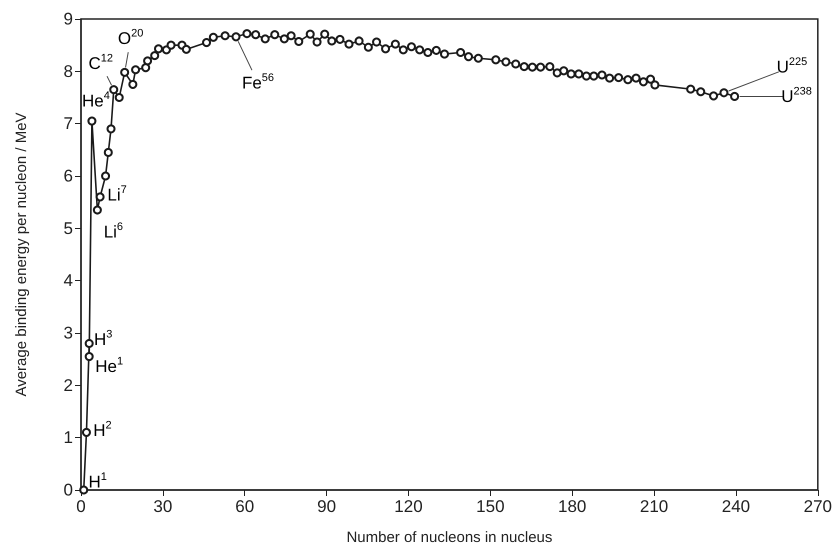  Describe the element at coordinates (68, 385) in the screenshot. I see `y-tick-label: 2` at that location.